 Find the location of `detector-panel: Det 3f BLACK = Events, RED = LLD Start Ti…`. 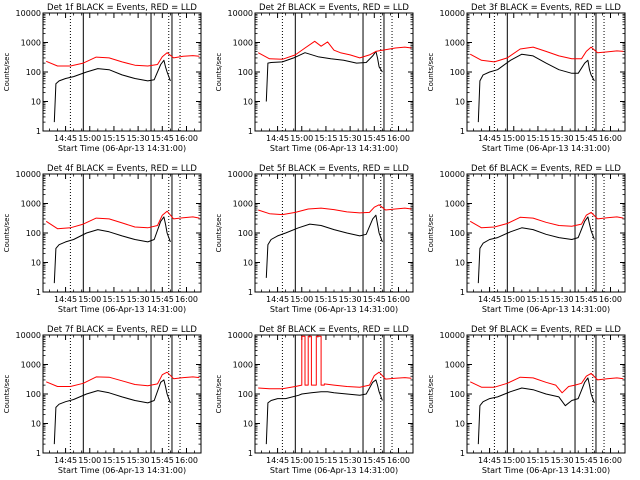

detector-panel: Det 3f BLACK = Events, RED = LLD Start Ti… is located at coordinates (526, 78).